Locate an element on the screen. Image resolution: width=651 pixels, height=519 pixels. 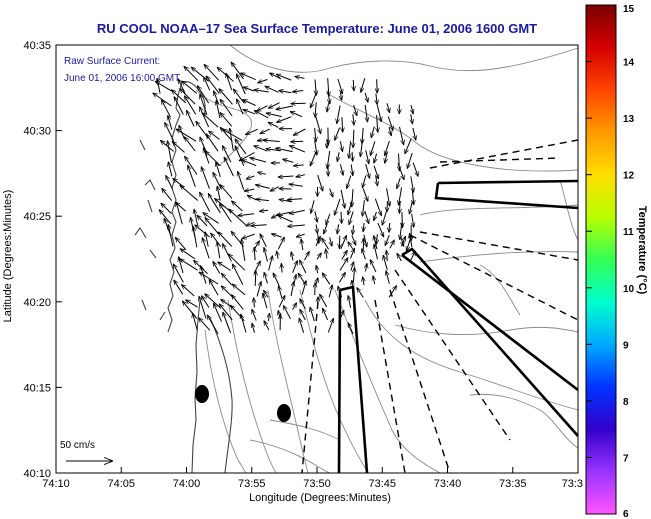
y-tick-label: 40:30 is located at coordinates (37, 132).